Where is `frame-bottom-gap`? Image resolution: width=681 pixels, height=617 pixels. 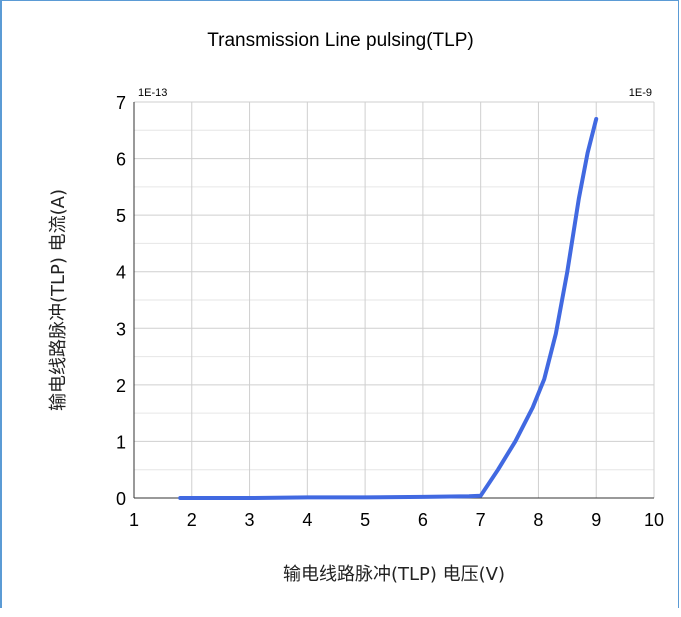 frame-bottom-gap is located at coordinates (340, 612).